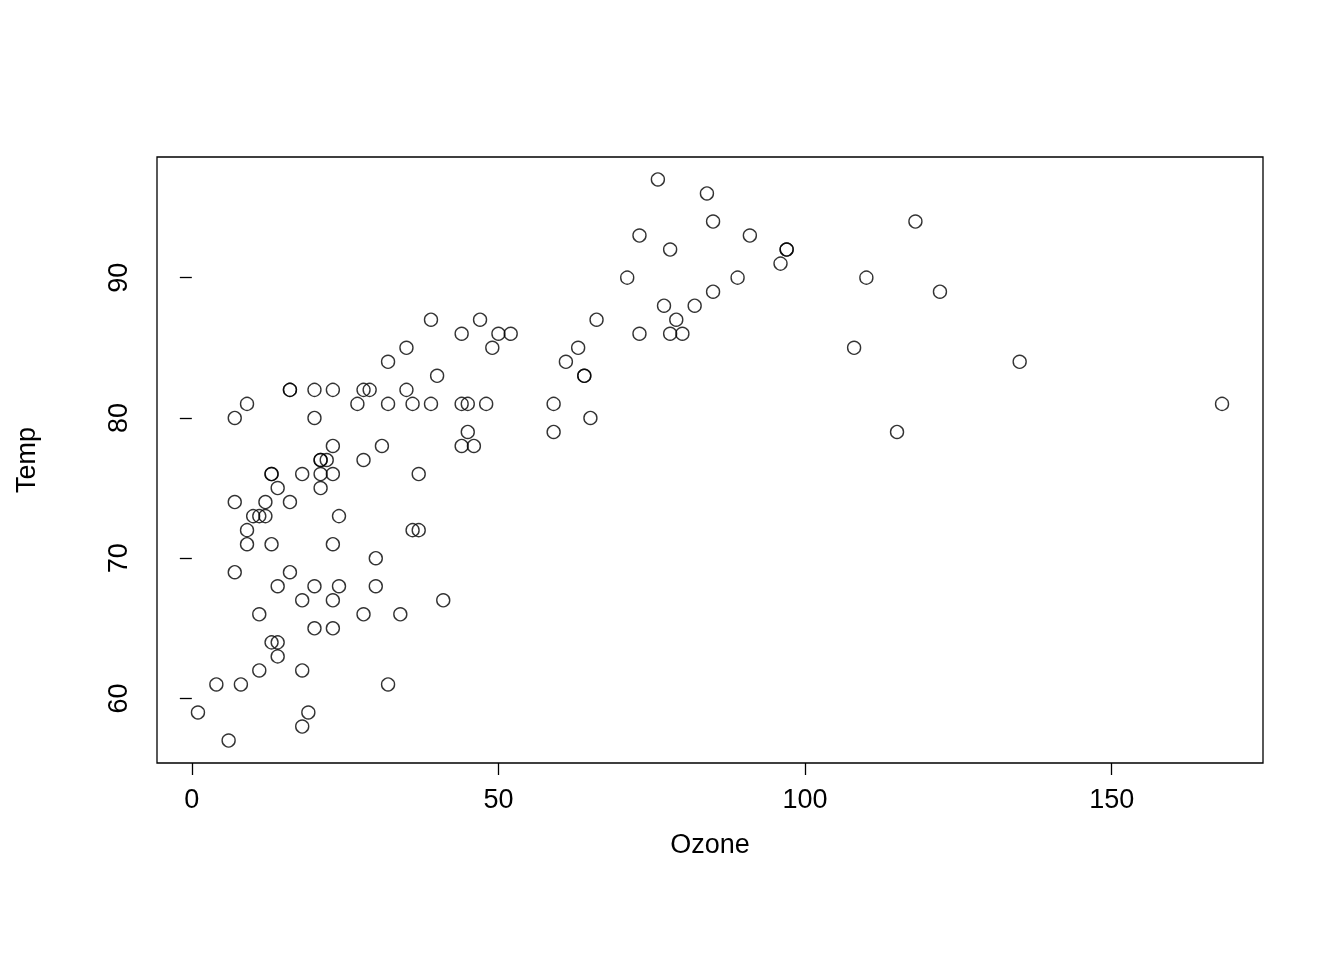  I want to click on y-tick-label: 70, so click(117, 558).